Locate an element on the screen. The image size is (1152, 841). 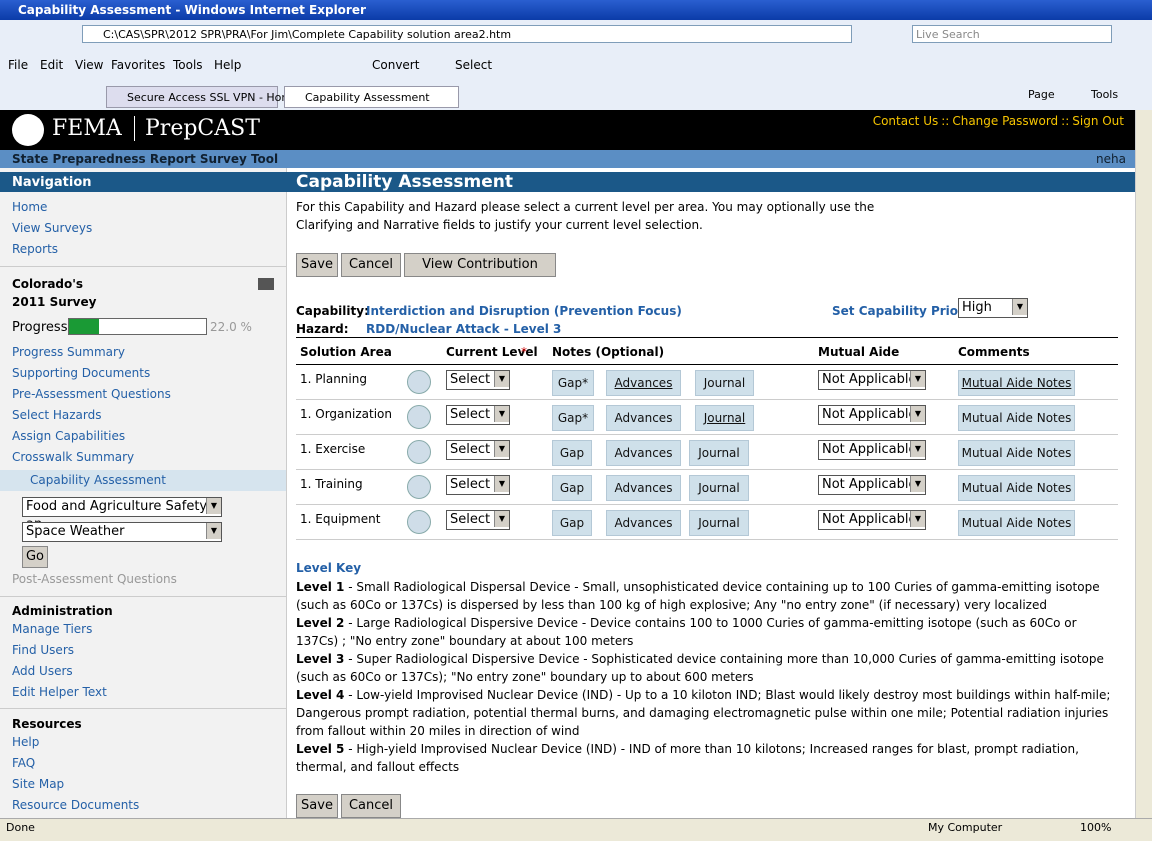
nav-link: Pre-Assessment Questions is located at coordinates (91, 394).